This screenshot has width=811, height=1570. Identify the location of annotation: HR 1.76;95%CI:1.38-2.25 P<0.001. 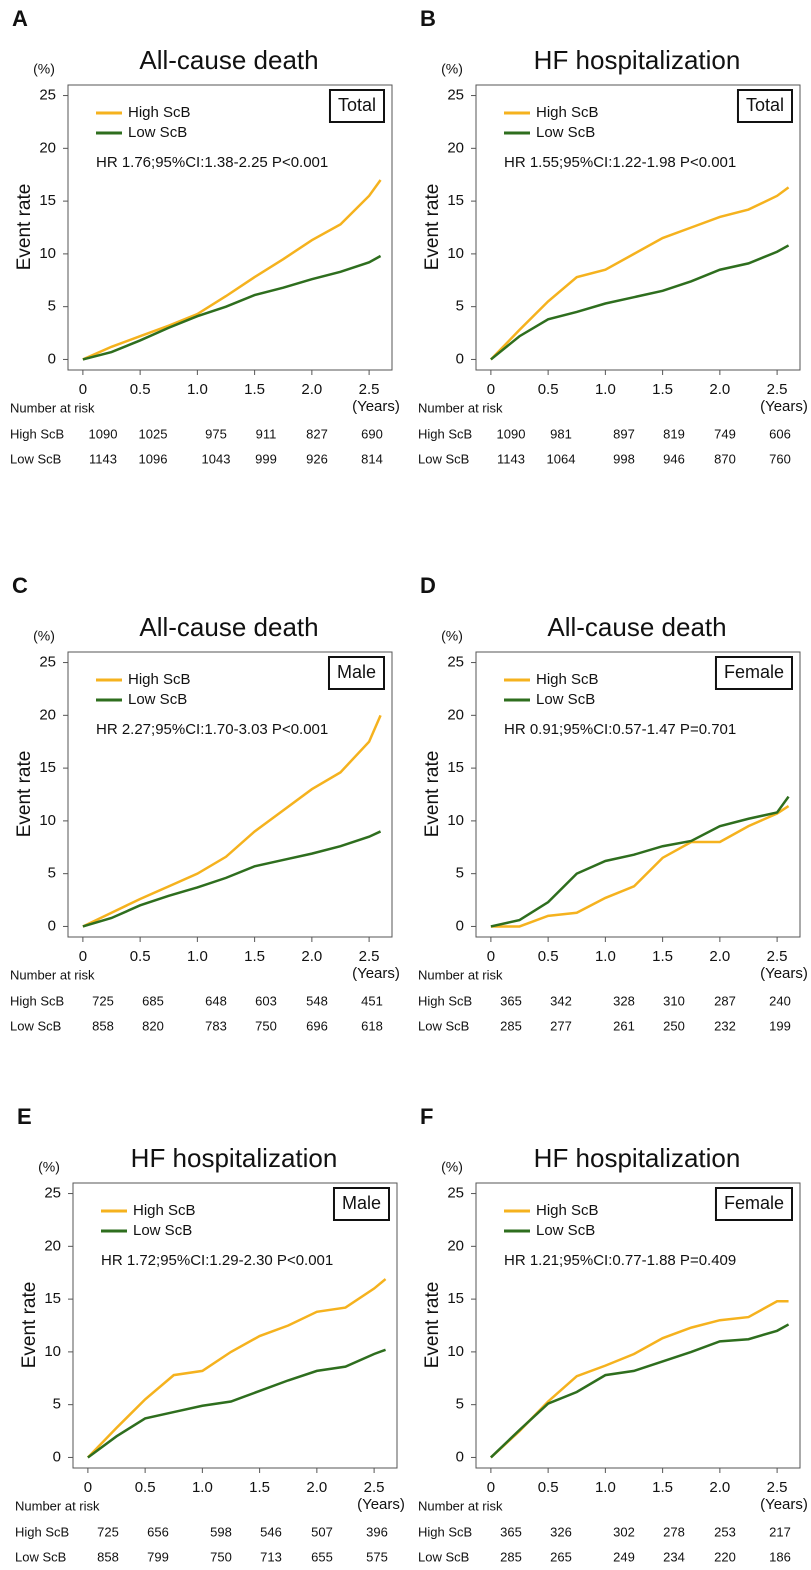
(212, 162).